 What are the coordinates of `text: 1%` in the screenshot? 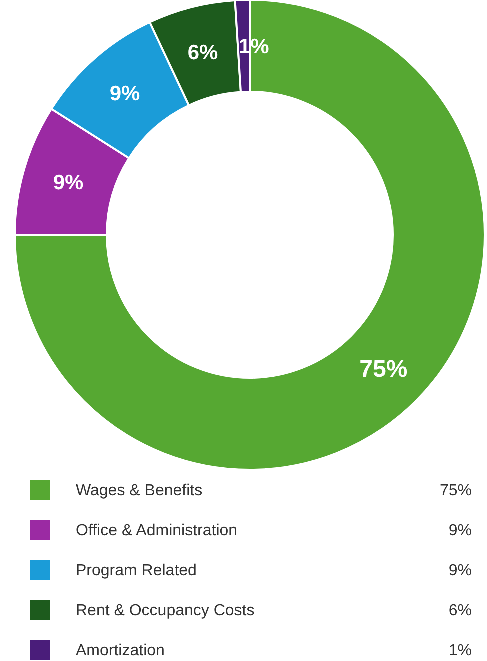 It's located at (460, 651).